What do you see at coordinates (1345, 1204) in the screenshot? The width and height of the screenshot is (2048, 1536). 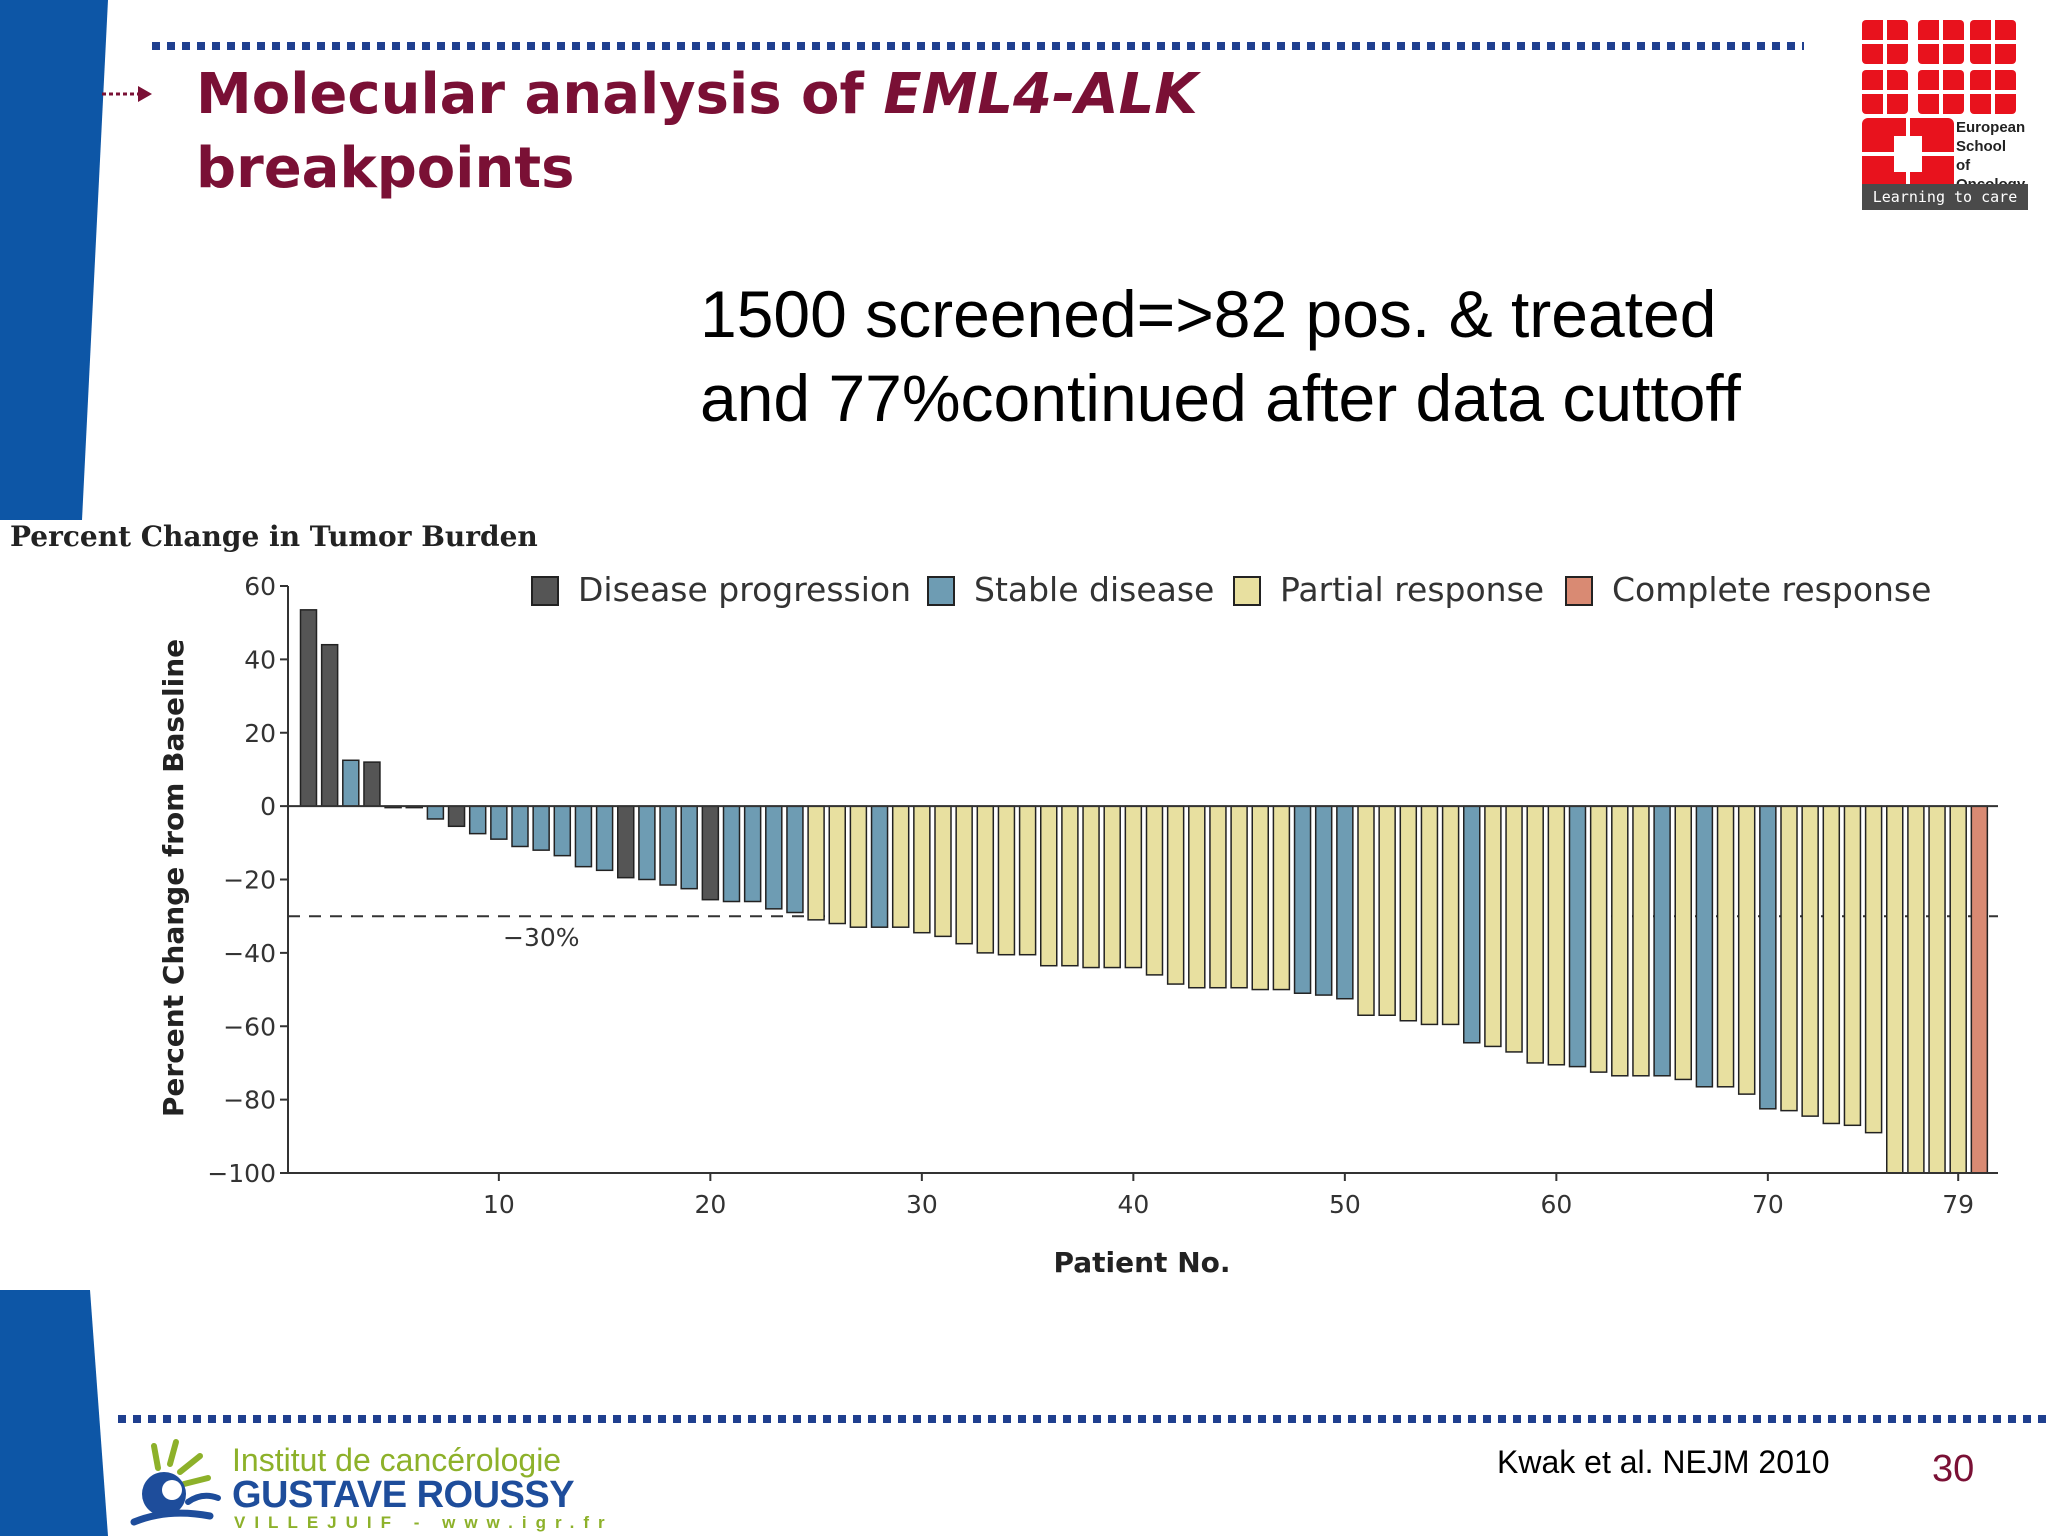 I see `x-tick-label: 50` at bounding box center [1345, 1204].